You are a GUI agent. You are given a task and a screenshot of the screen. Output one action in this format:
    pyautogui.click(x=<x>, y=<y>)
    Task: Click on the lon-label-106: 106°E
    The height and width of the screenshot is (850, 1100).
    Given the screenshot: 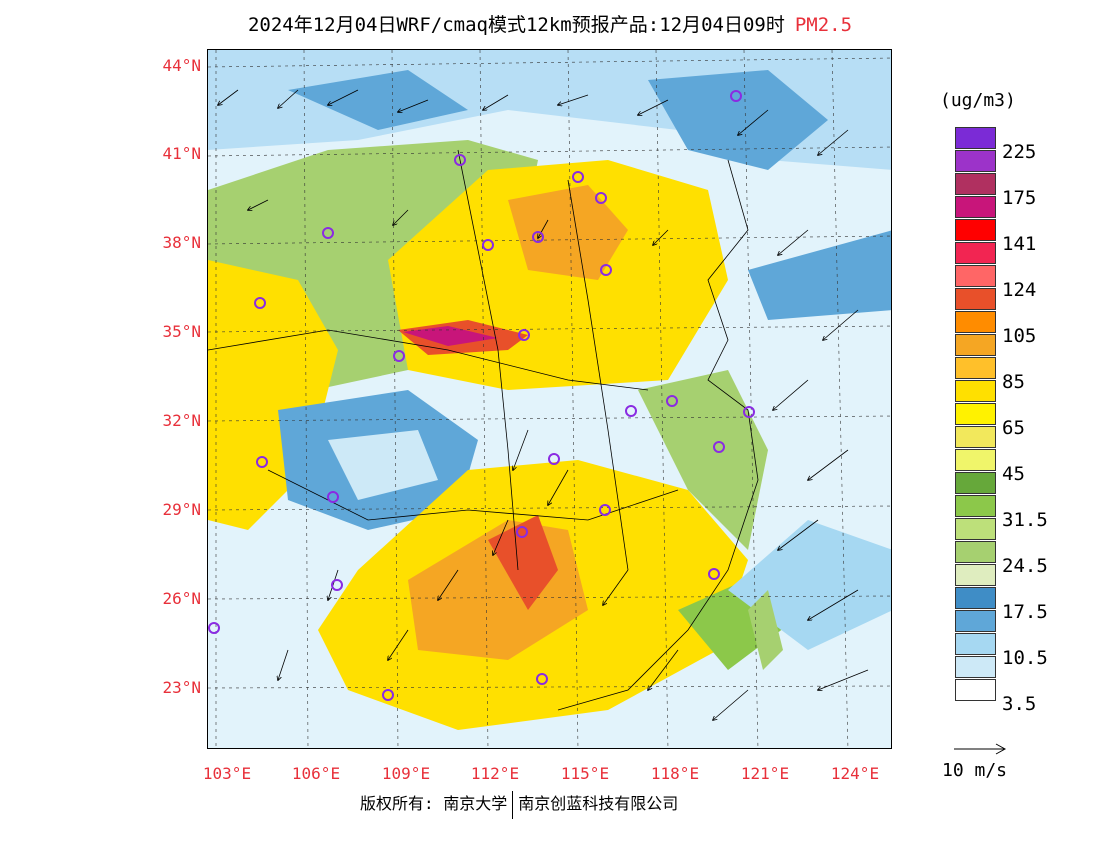 What is the action you would take?
    pyautogui.click(x=316, y=773)
    